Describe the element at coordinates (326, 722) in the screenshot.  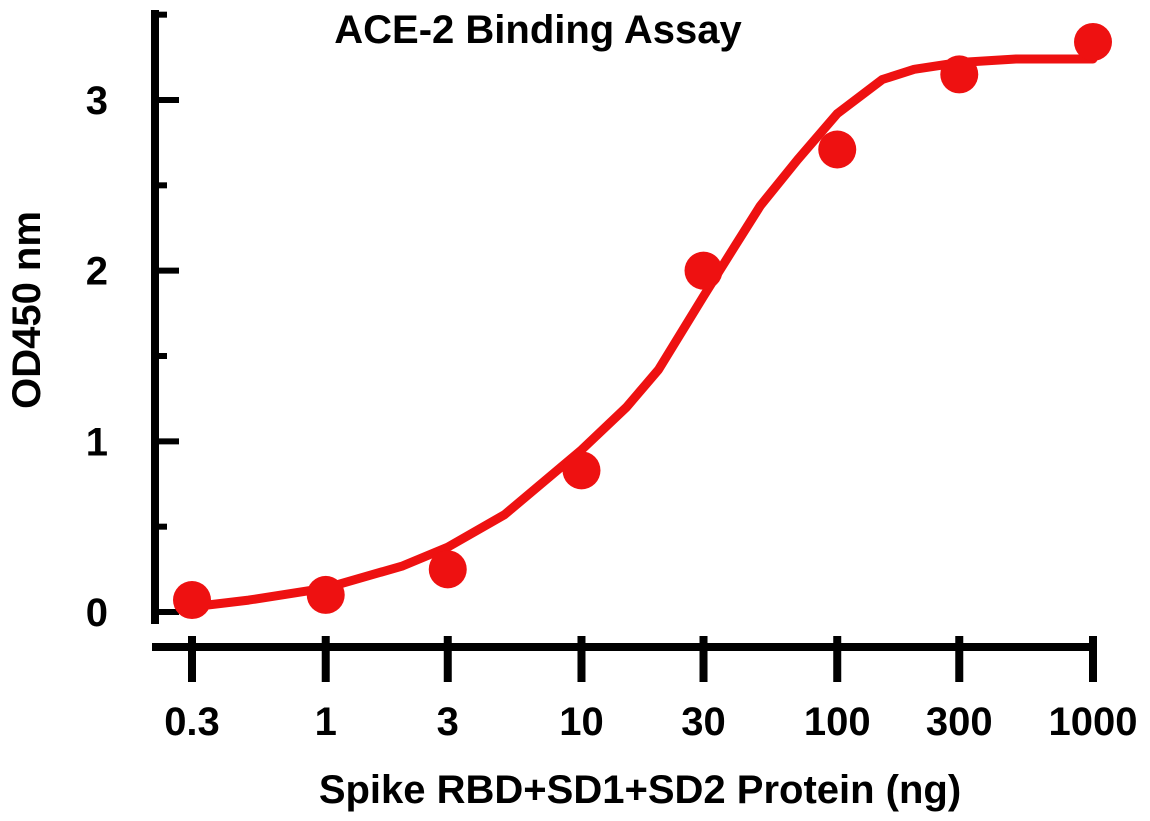
I see `x-tick-label: 1` at that location.